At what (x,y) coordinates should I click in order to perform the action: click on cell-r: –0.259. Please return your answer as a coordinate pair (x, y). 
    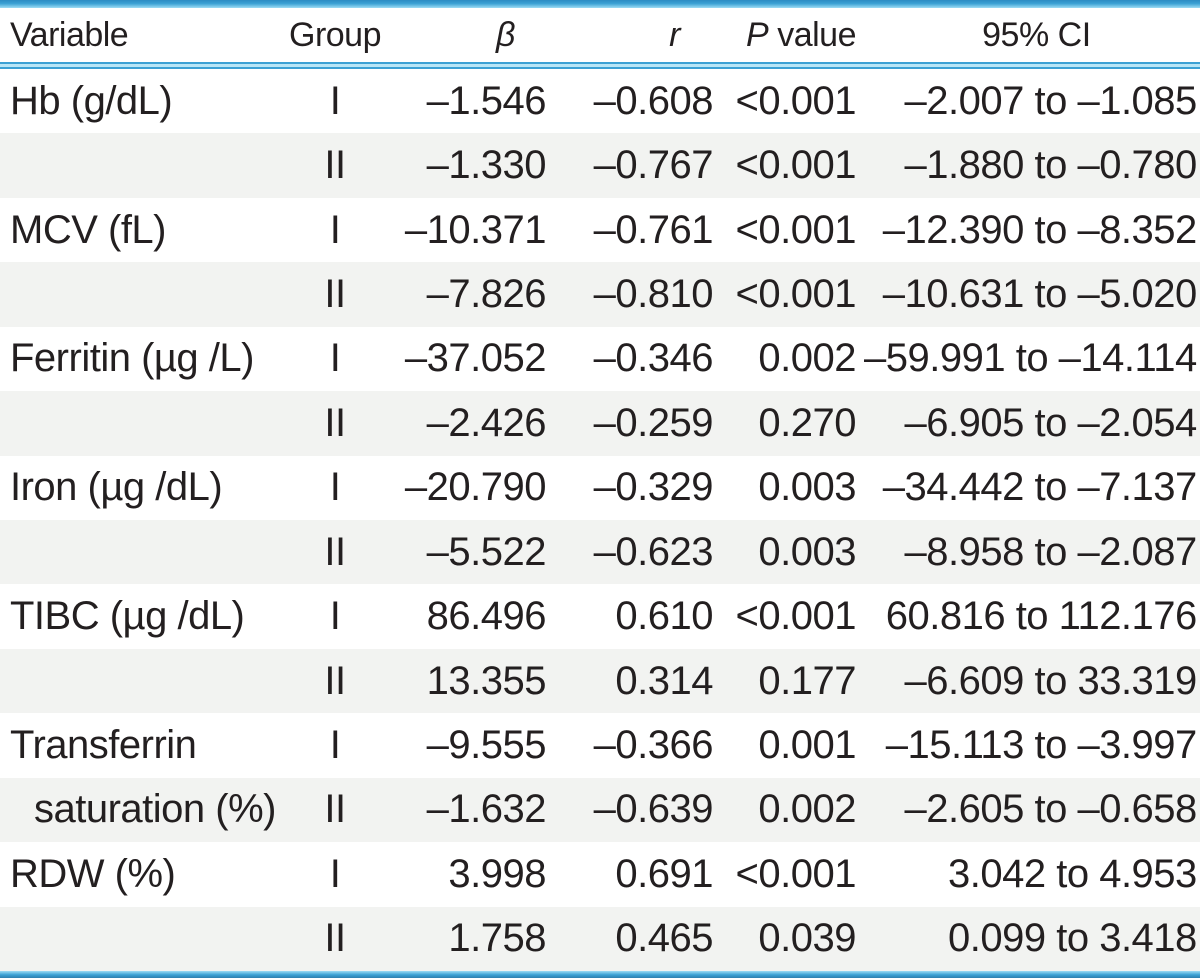
    Looking at the image, I should click on (653, 422).